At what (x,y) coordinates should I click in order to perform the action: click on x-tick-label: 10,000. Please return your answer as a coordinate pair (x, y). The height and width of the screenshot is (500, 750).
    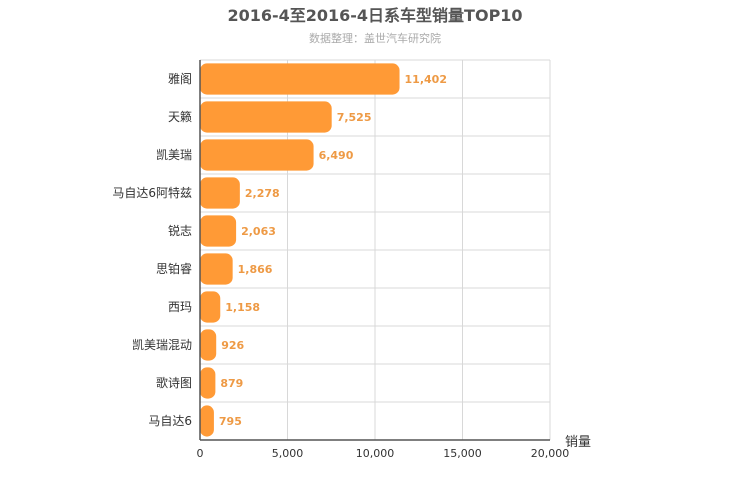
    Looking at the image, I should click on (375, 453).